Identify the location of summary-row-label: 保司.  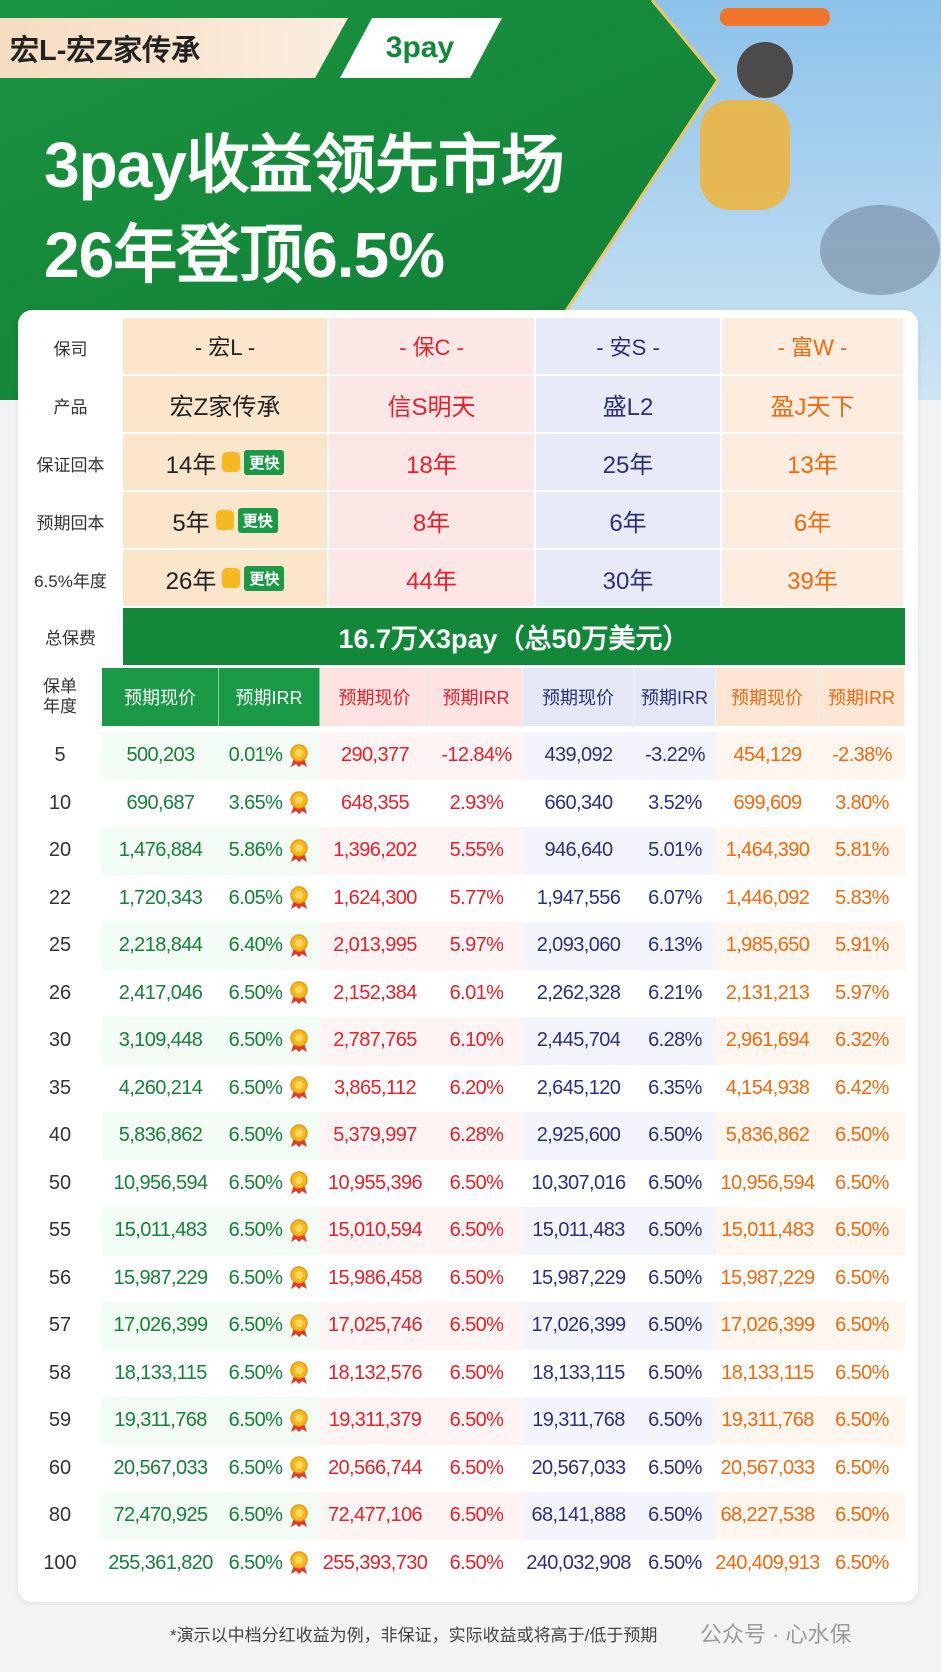
(70, 349).